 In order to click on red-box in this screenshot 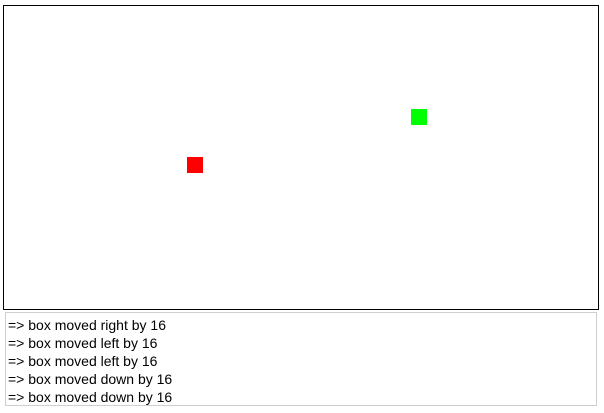, I will do `click(195, 165)`.